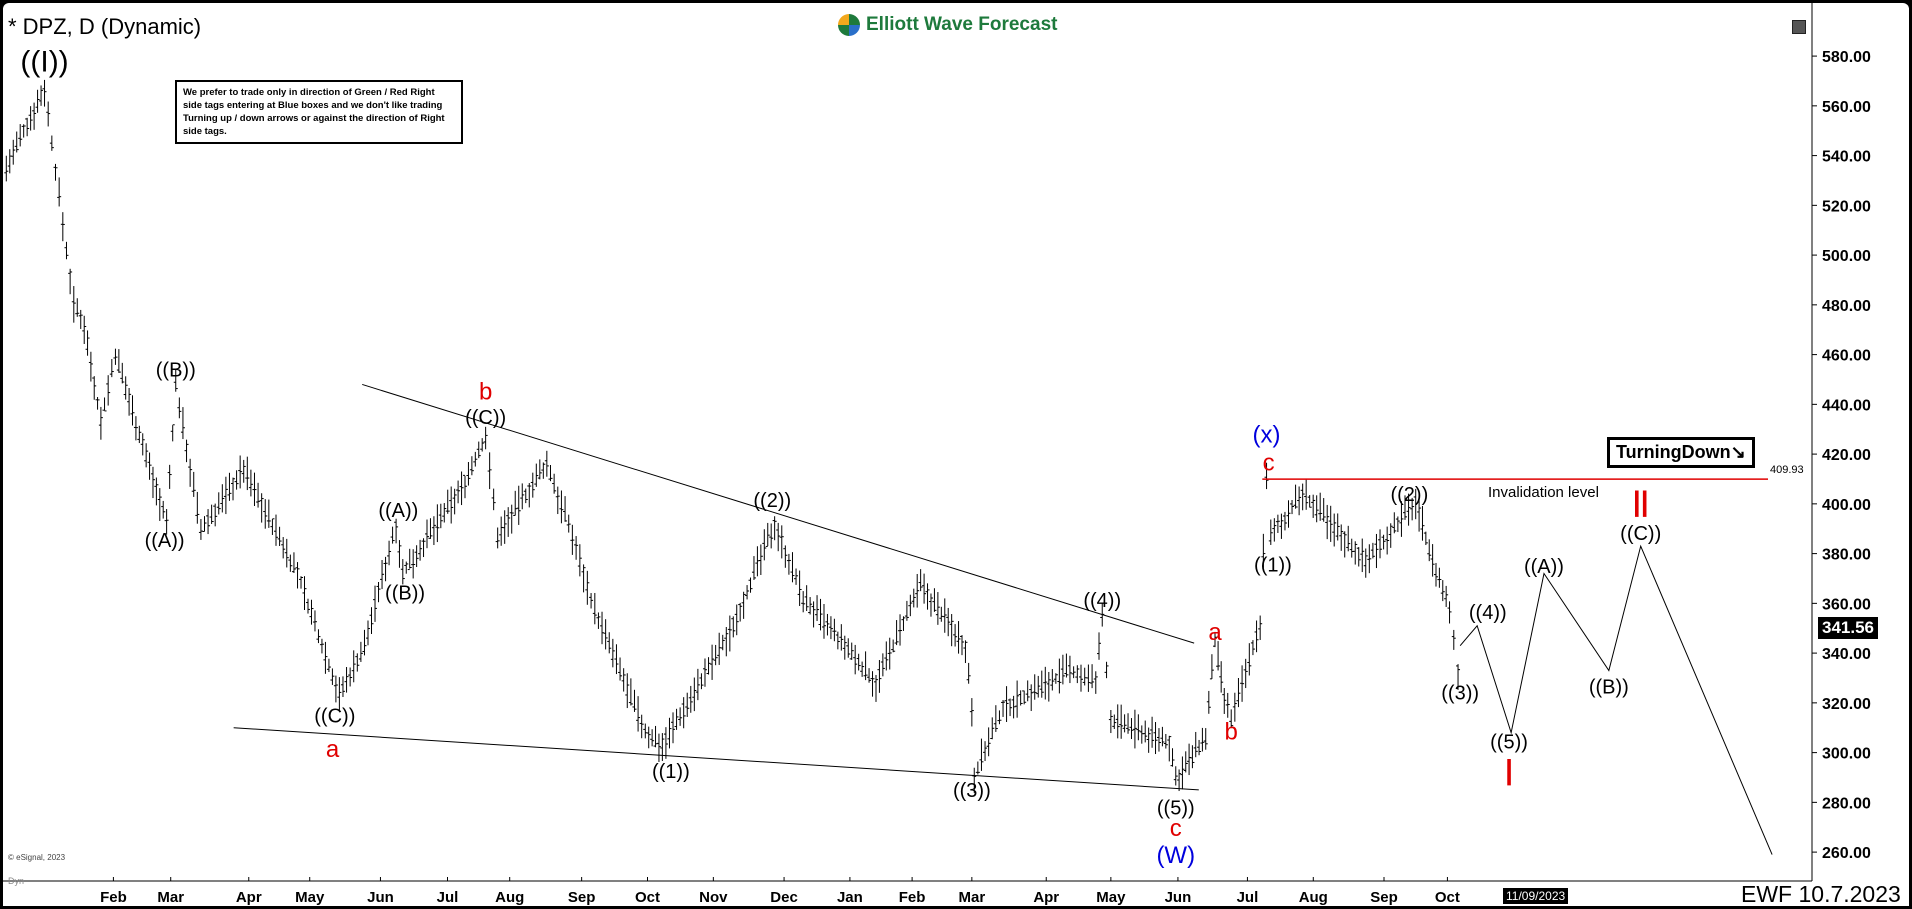  I want to click on x-tick-label: Nov, so click(713, 897).